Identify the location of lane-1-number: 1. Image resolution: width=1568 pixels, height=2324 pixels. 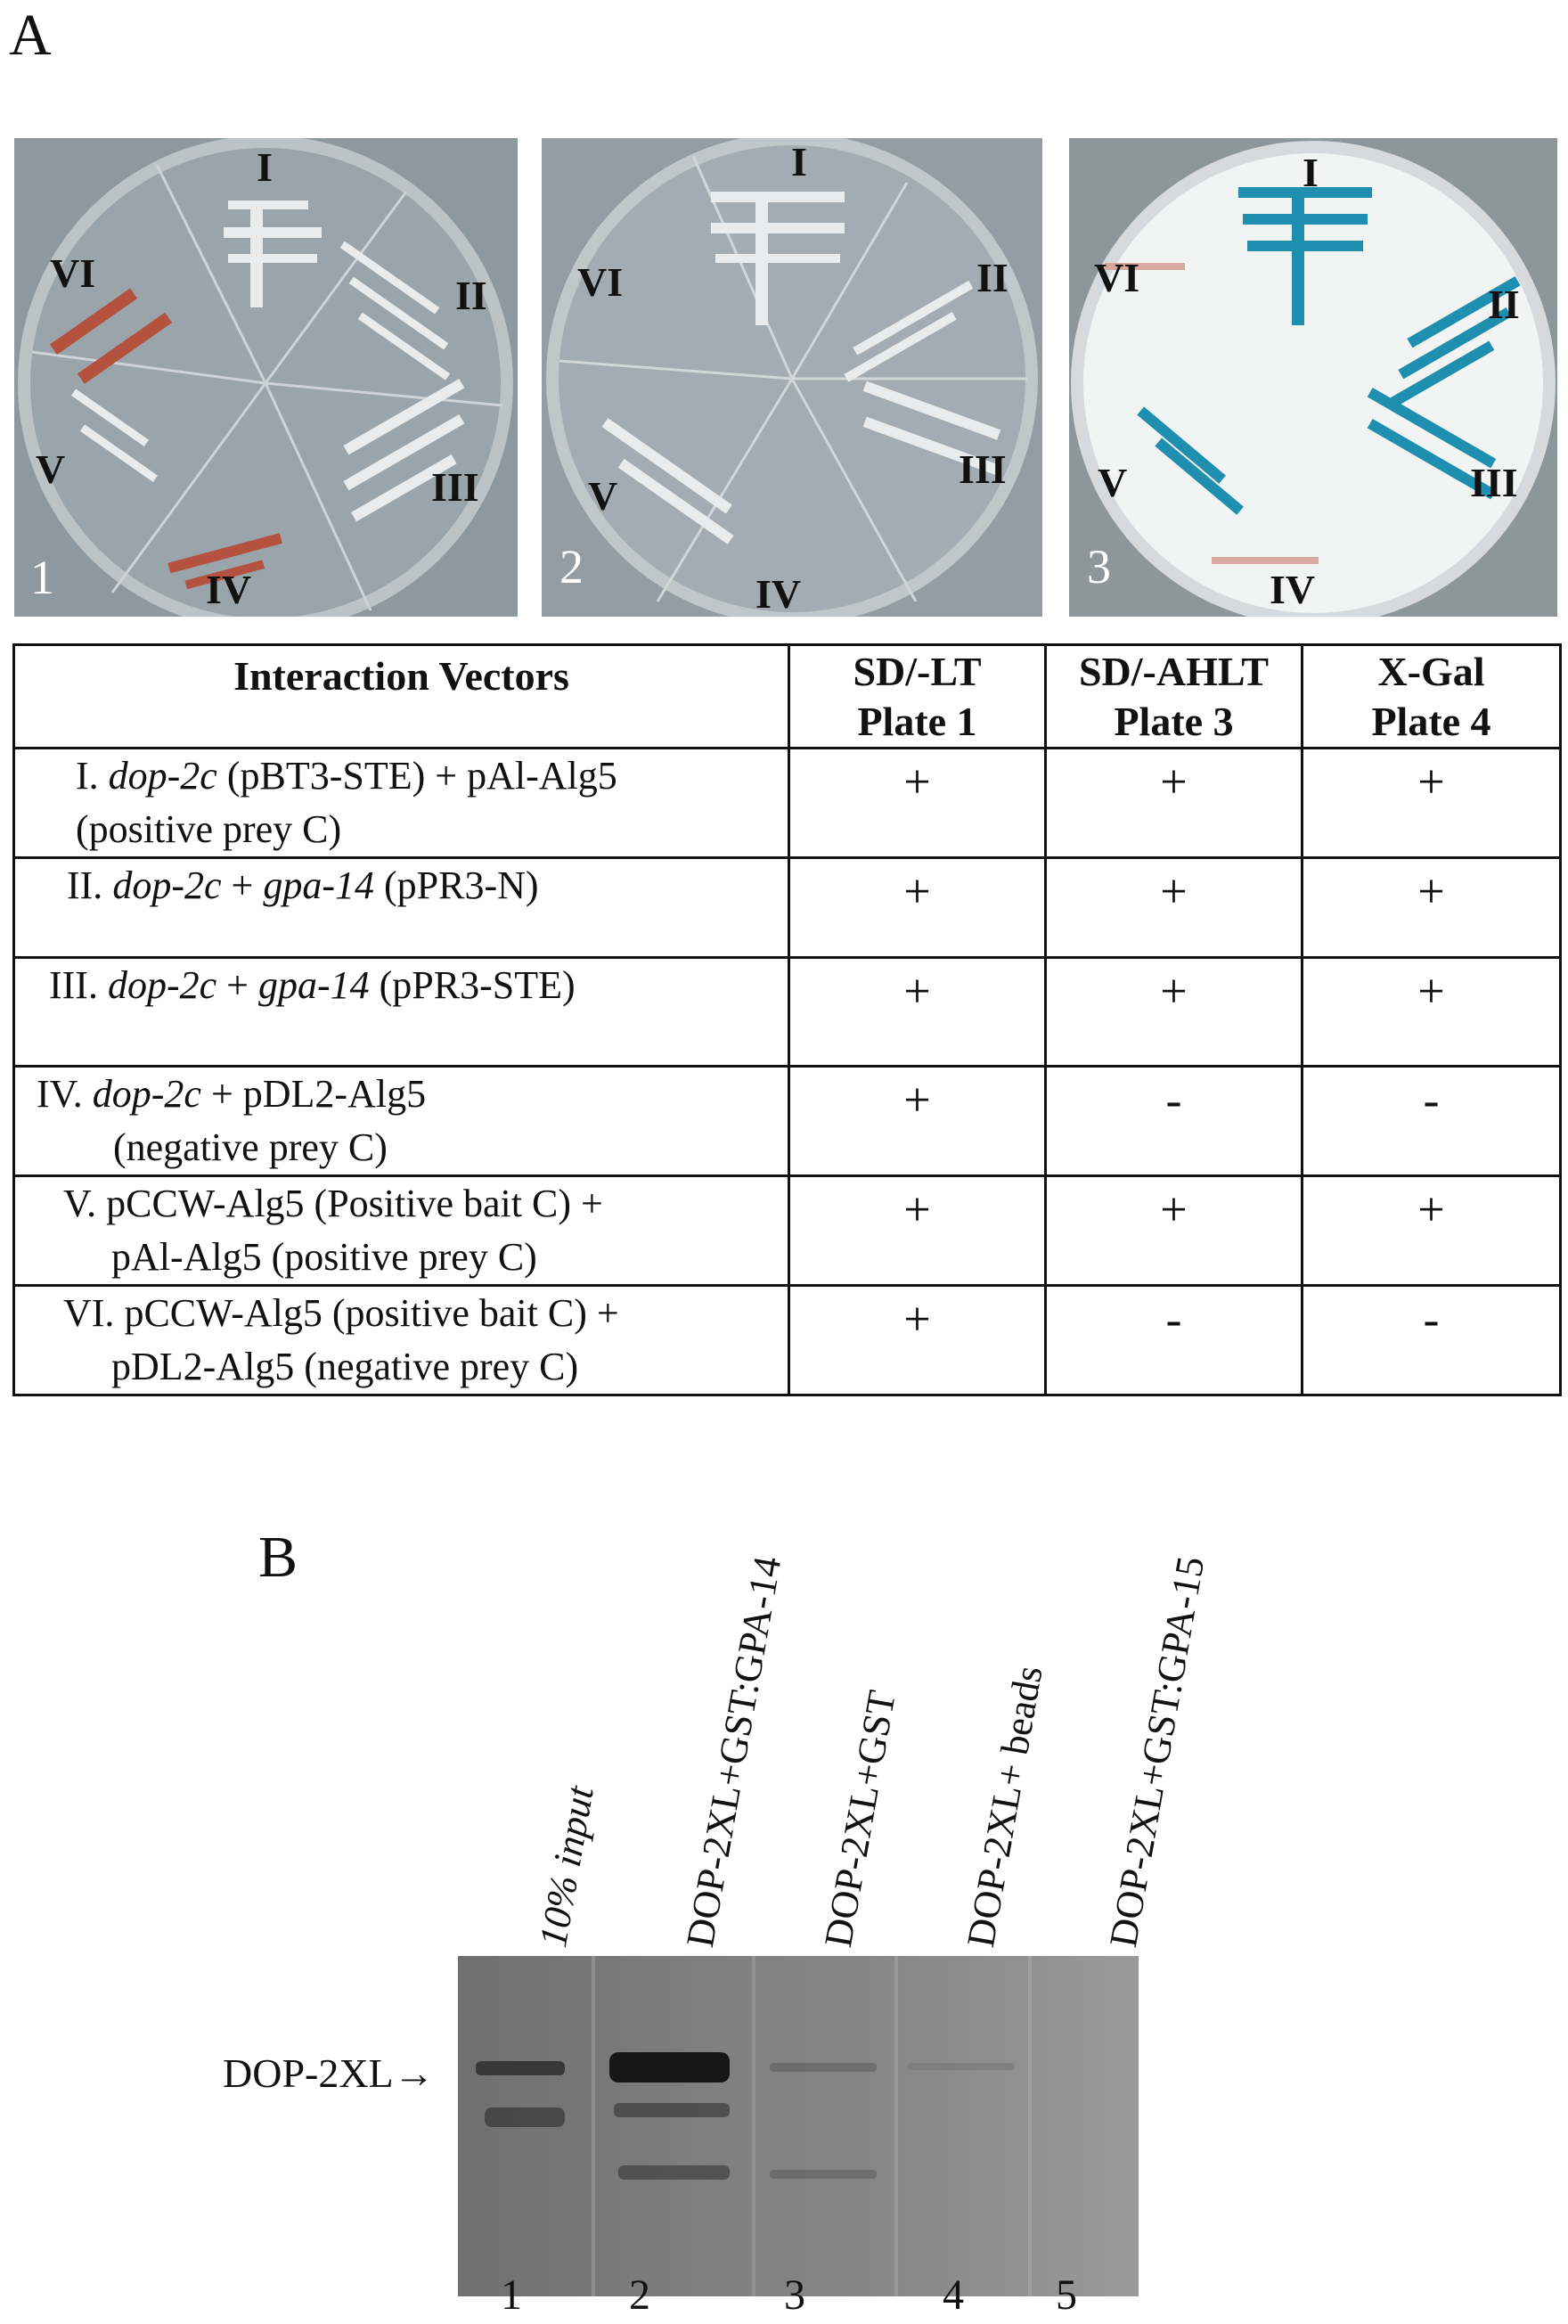
(511, 2295).